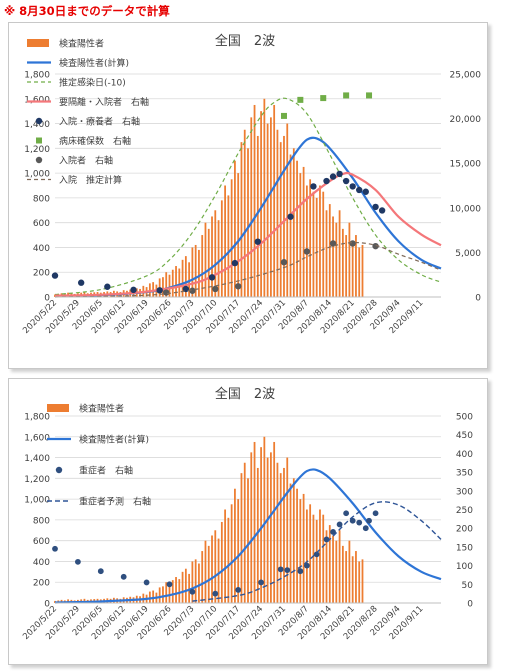  I want to click on legend-label: 推定感染日(-10), so click(92, 83).